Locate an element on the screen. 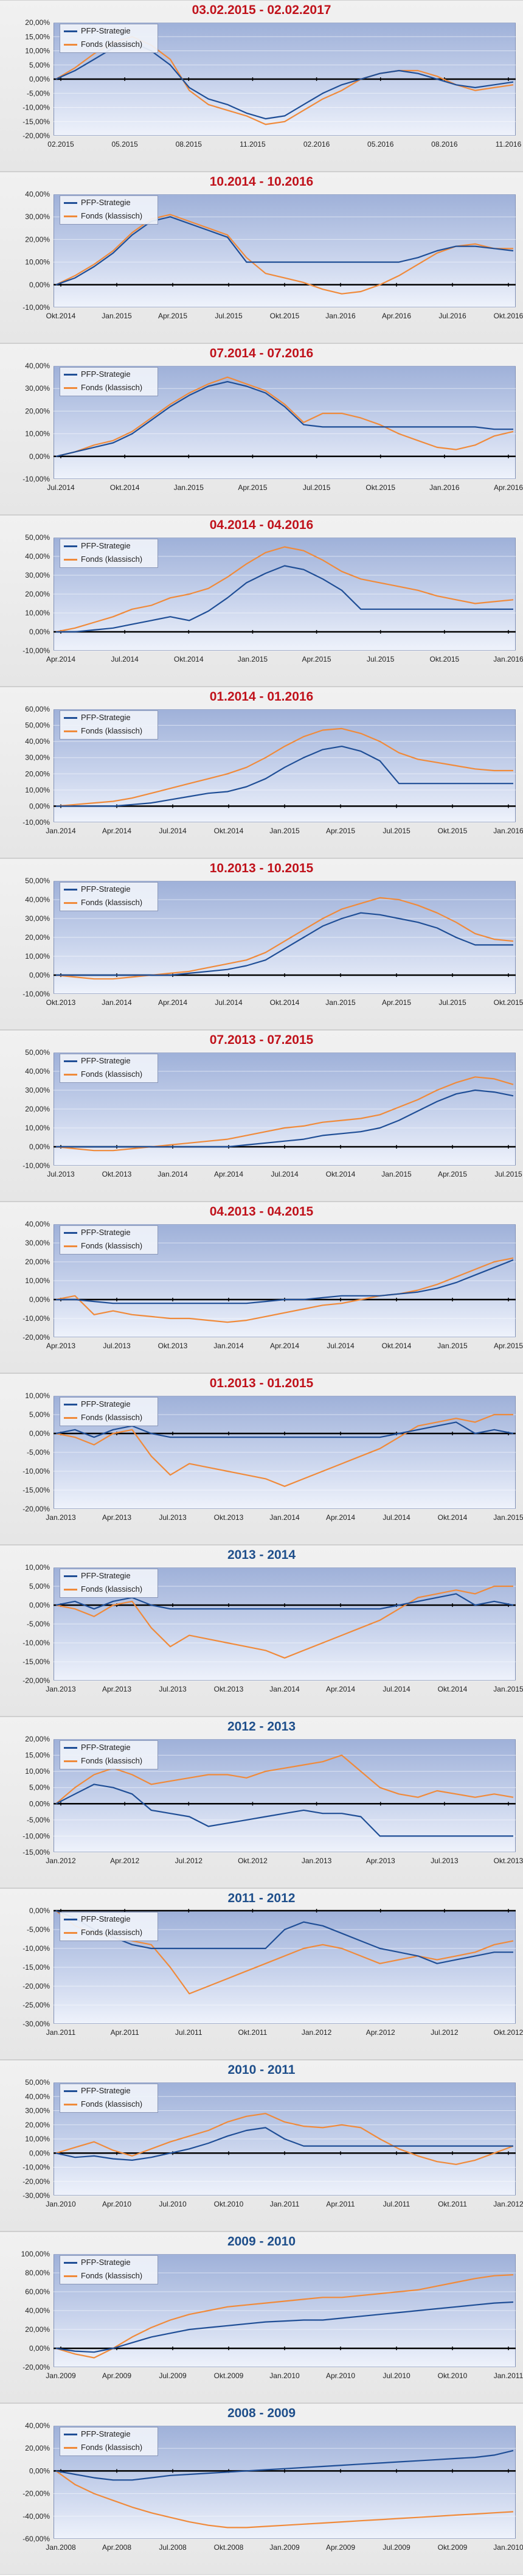 Image resolution: width=523 pixels, height=2576 pixels. x-tick-label: Apr.2009 is located at coordinates (341, 2548).